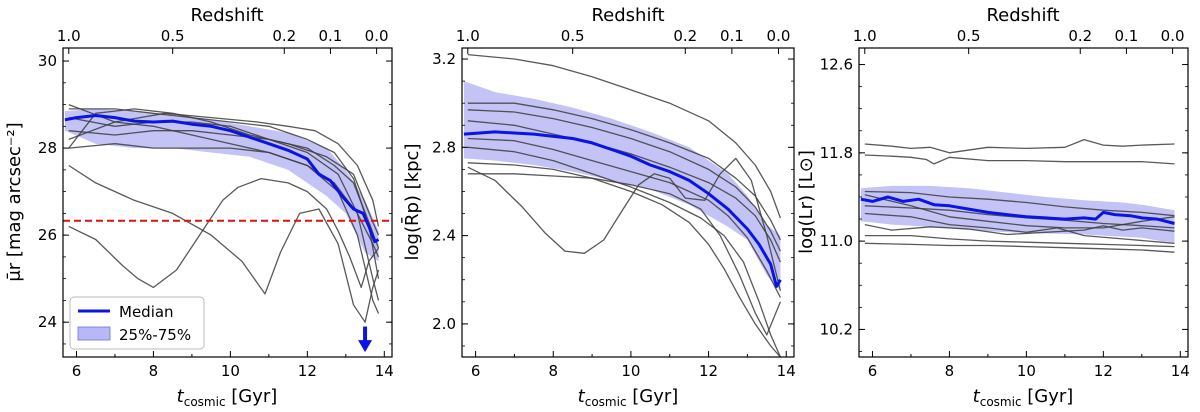  I want to click on y-tick-label: 2.0, so click(444, 324).